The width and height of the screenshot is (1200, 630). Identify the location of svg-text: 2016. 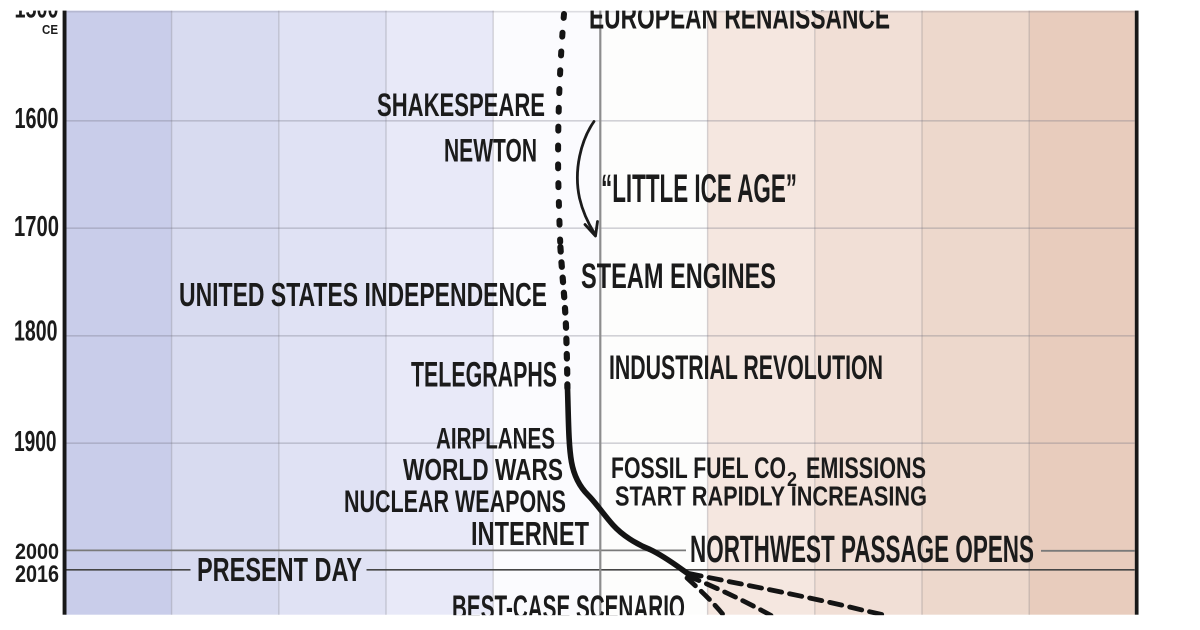
(37, 574).